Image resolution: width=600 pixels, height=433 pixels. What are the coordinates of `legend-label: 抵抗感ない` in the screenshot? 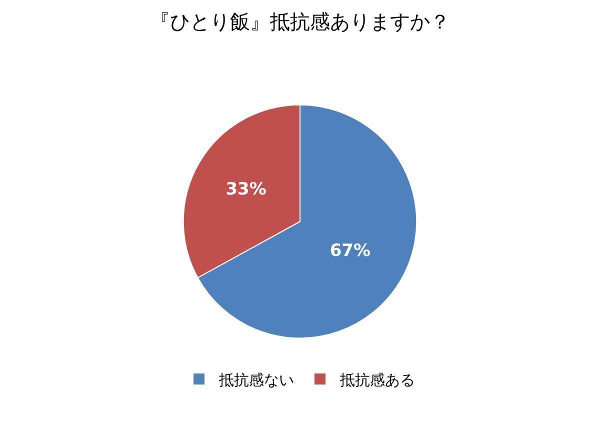 It's located at (256, 379).